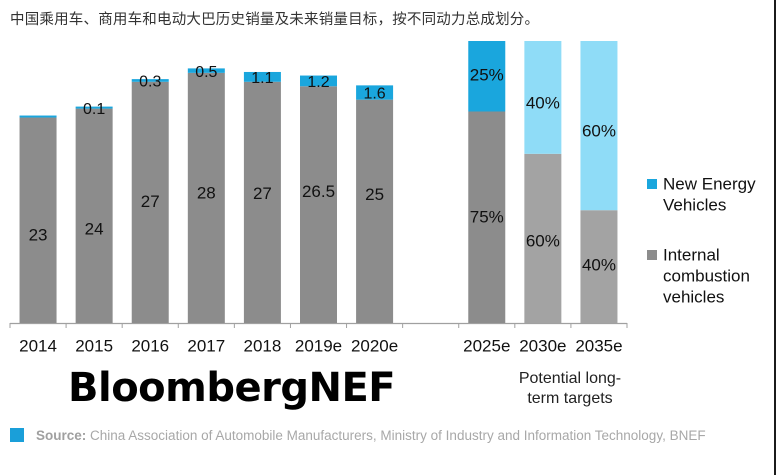 The image size is (776, 475). Describe the element at coordinates (232, 388) in the screenshot. I see `brand-logo: BloombergNEF` at that location.